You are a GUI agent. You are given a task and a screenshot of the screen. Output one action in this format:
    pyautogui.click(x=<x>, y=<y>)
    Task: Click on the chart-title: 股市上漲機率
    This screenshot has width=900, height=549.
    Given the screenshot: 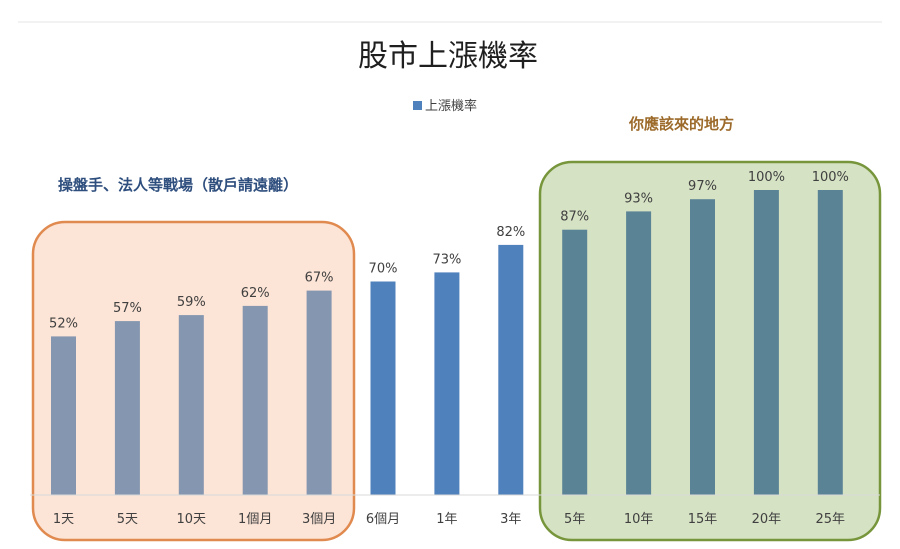 What is the action you would take?
    pyautogui.click(x=448, y=56)
    